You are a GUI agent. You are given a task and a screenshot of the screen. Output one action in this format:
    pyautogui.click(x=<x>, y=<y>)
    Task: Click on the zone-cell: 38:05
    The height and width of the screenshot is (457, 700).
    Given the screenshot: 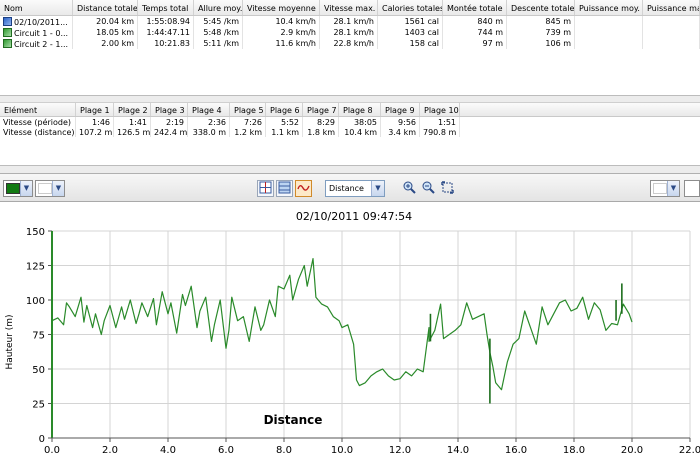 What is the action you would take?
    pyautogui.click(x=360, y=122)
    